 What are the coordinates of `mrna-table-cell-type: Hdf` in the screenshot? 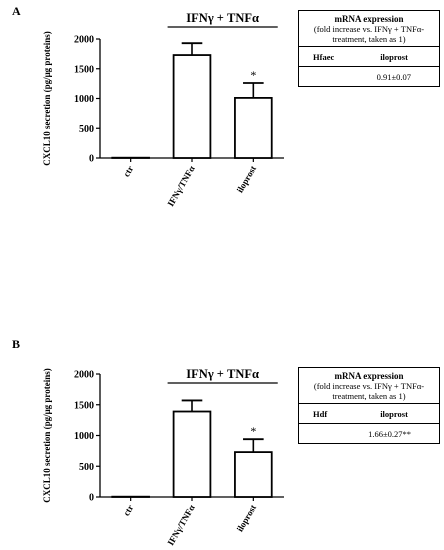 It's located at (320, 413).